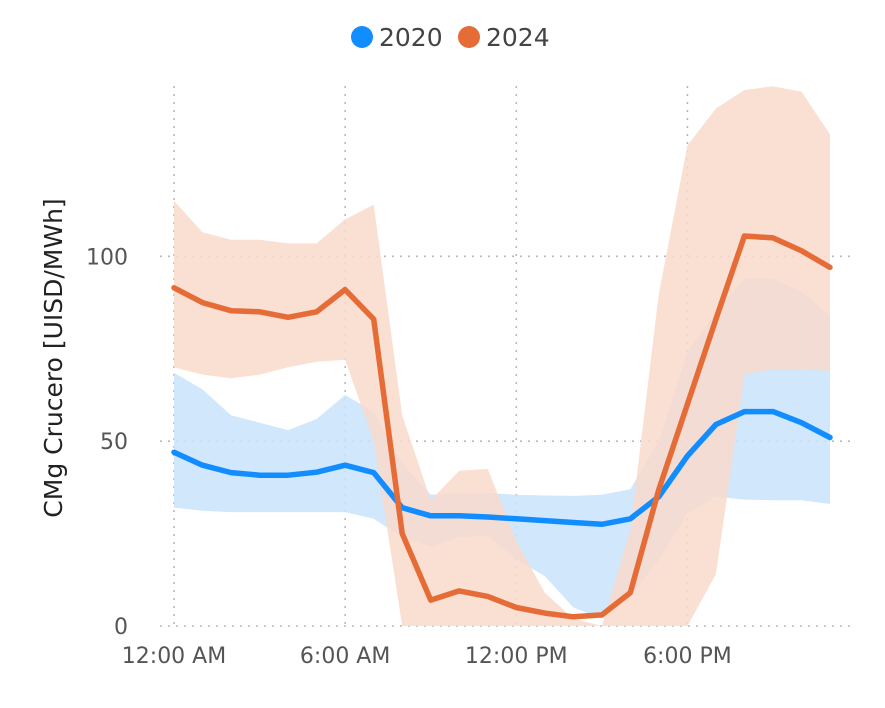 This screenshot has width=885, height=708. What do you see at coordinates (121, 627) in the screenshot?
I see `y-tick-label: 0` at bounding box center [121, 627].